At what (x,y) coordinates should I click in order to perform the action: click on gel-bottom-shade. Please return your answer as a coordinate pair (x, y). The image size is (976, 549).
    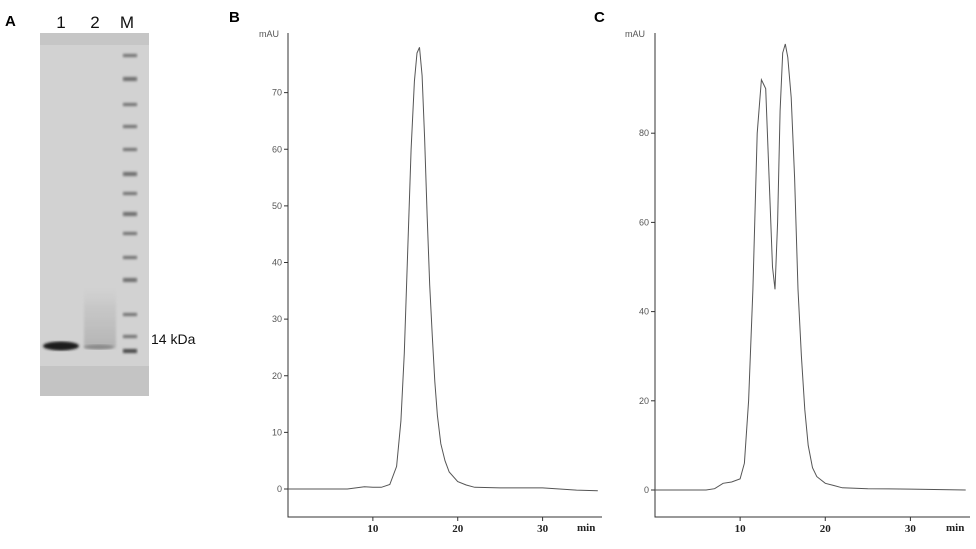
    Looking at the image, I should click on (94, 381).